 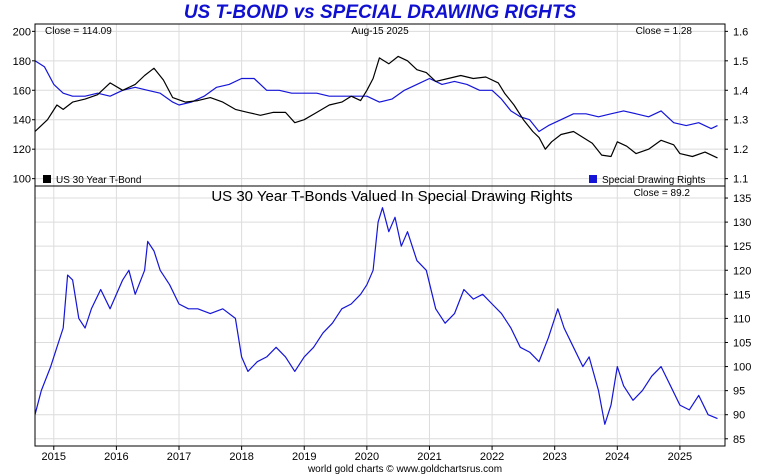 What do you see at coordinates (22, 150) in the screenshot?
I see `left-tick-label: 120` at bounding box center [22, 150].